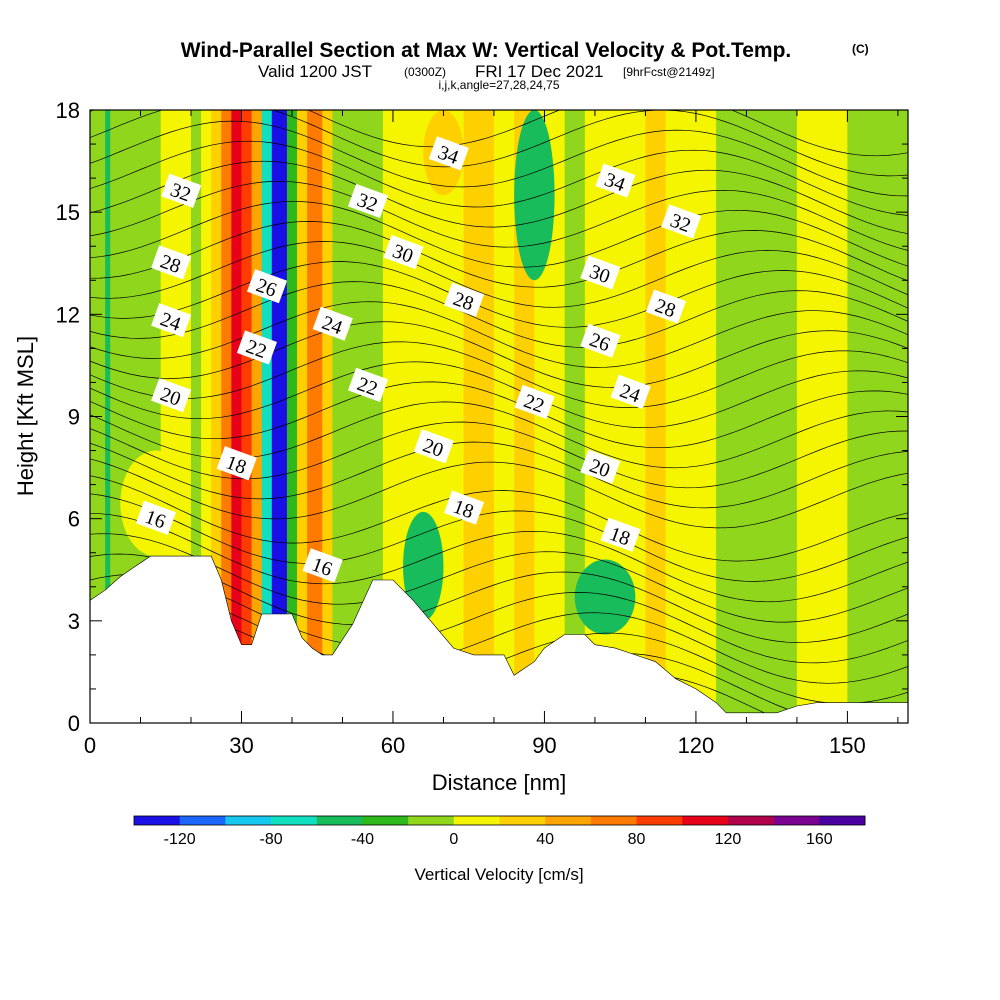 The height and width of the screenshot is (1000, 1000). I want to click on x-tick-label: 30, so click(241, 745).